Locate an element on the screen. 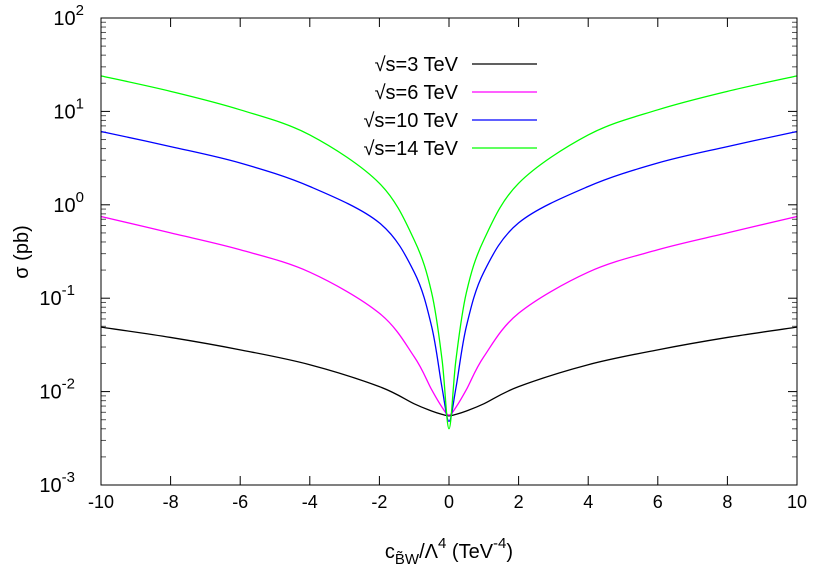  y-tick-label: 10² is located at coordinates (68, 16).